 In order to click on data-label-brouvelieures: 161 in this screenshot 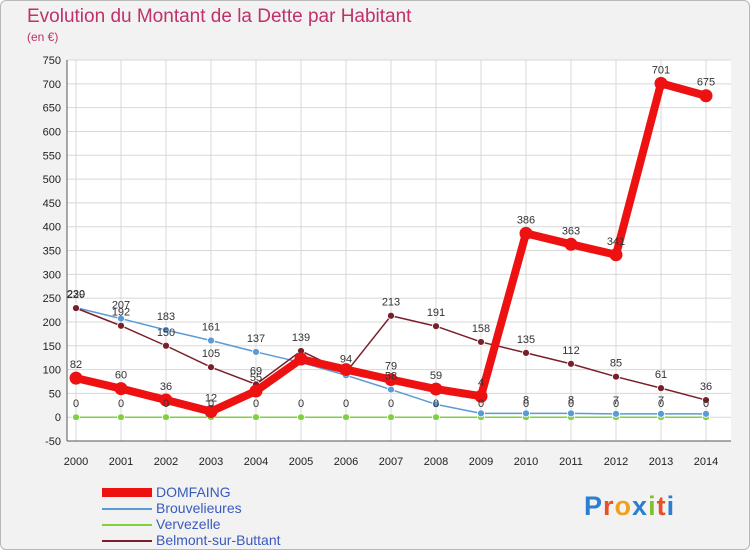, I will do `click(211, 328)`.